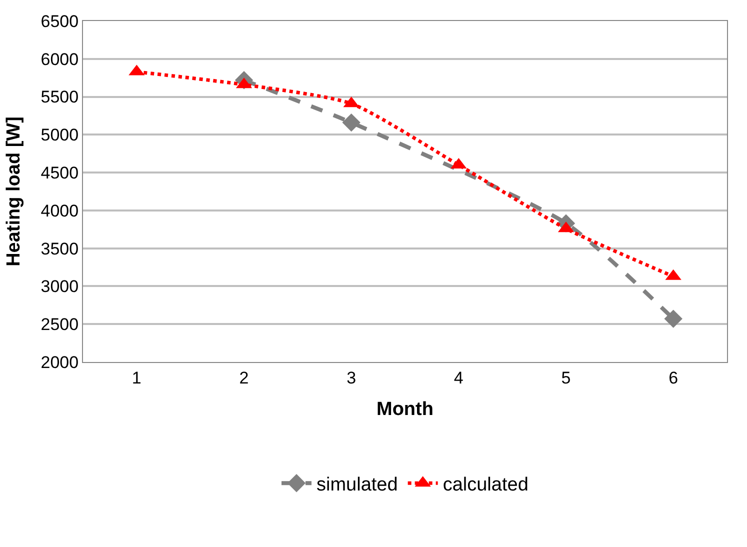 The height and width of the screenshot is (547, 747). I want to click on y-axis-title: Heating load [W], so click(14, 191).